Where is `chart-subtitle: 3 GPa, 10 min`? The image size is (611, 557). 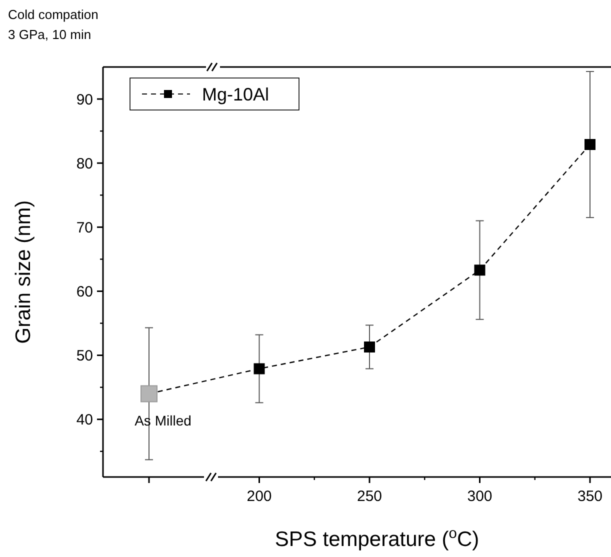
chart-subtitle: 3 GPa, 10 min is located at coordinates (50, 34).